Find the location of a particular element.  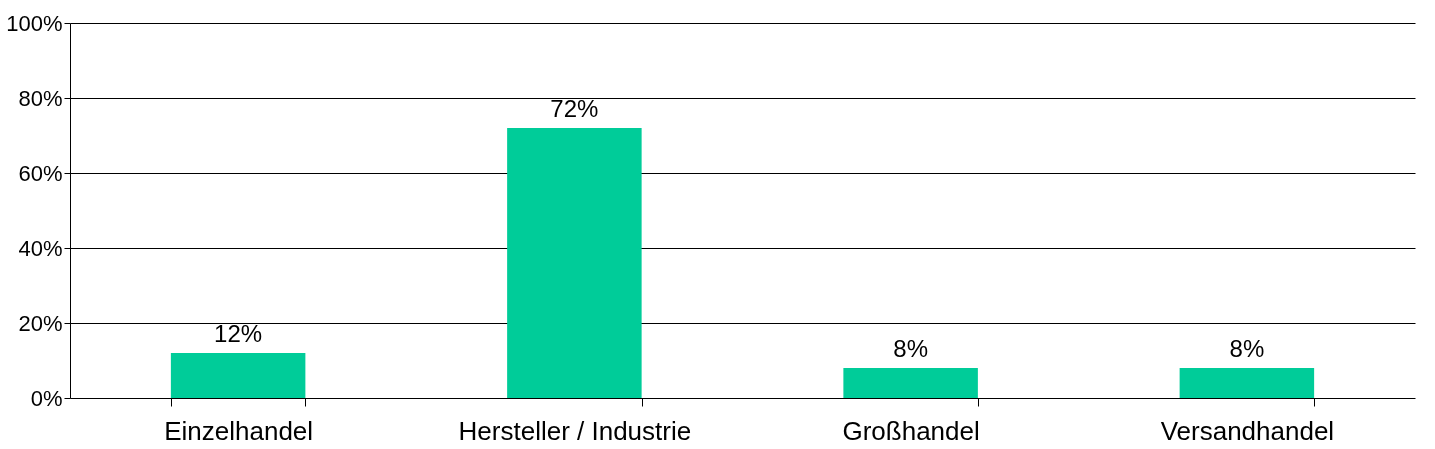

y-tick-label: 0% is located at coordinates (46, 398).